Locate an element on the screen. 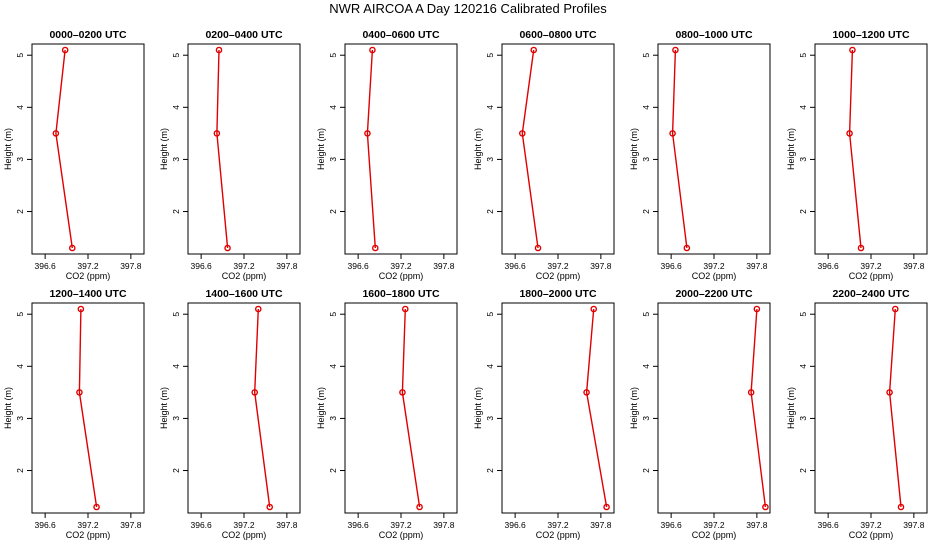 This screenshot has height=540, width=936. panel-title: 1200–1400 UTC is located at coordinates (87, 294).